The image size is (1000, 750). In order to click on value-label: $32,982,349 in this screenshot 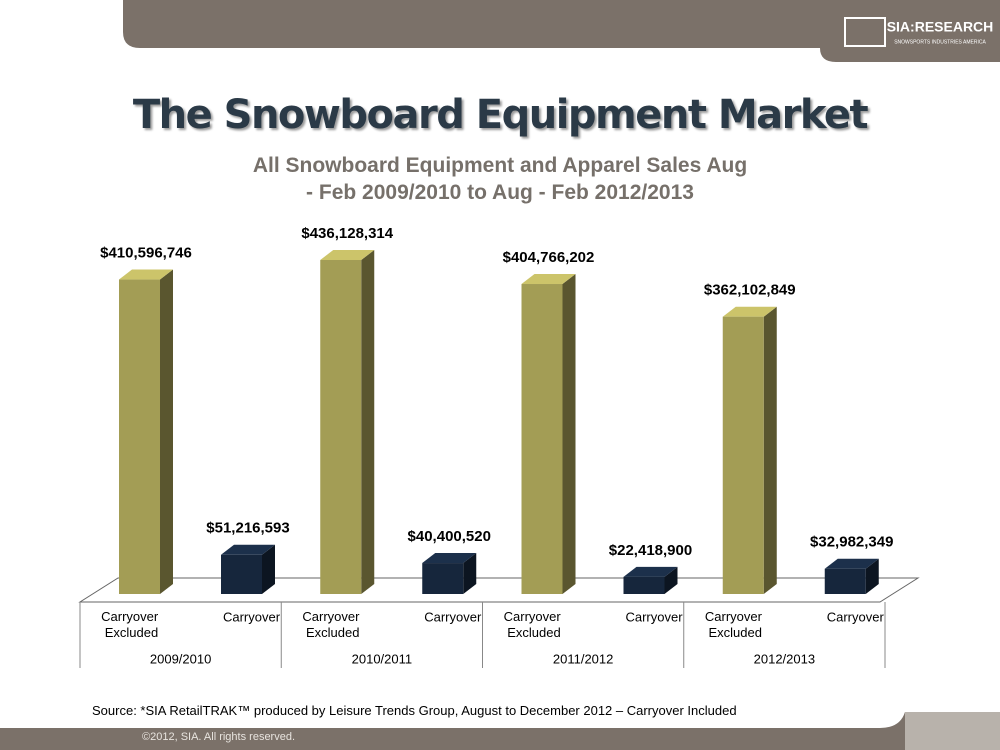, I will do `click(851, 542)`.